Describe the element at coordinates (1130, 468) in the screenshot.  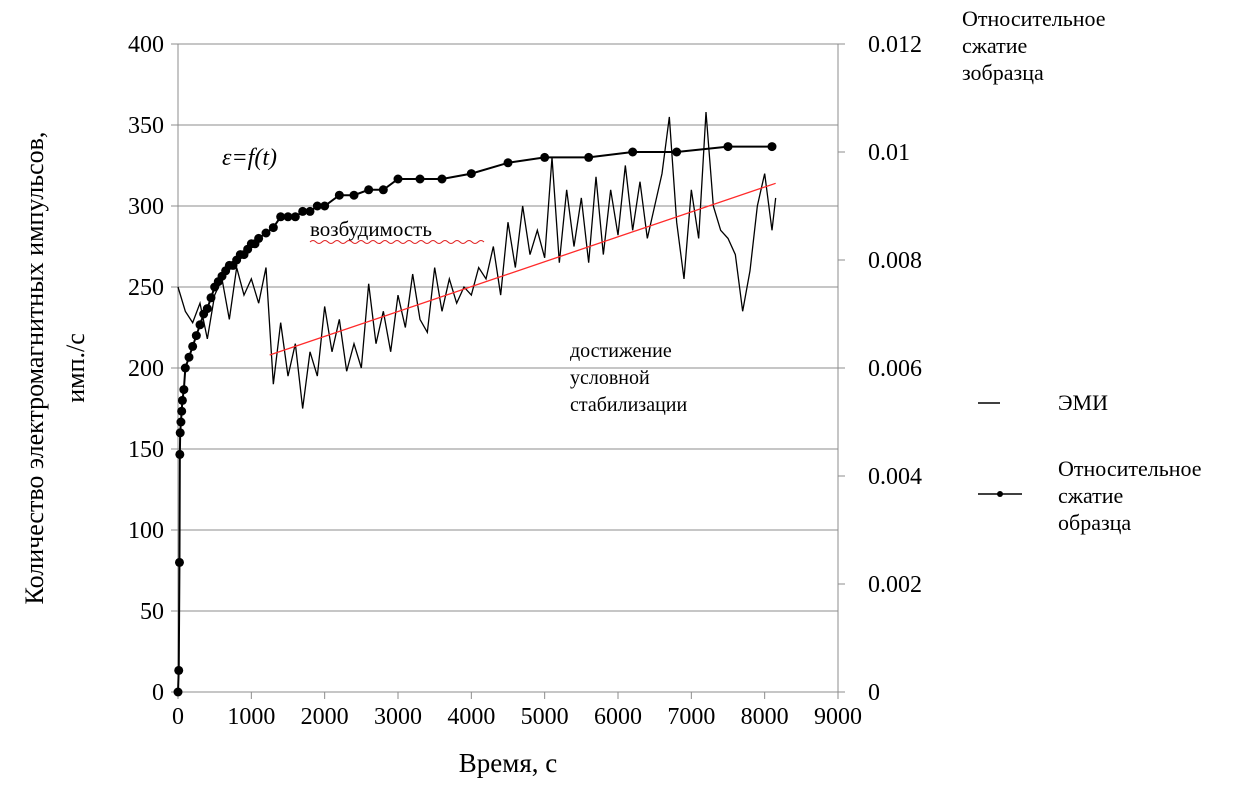
I see `legend-label-line: Относительное` at that location.